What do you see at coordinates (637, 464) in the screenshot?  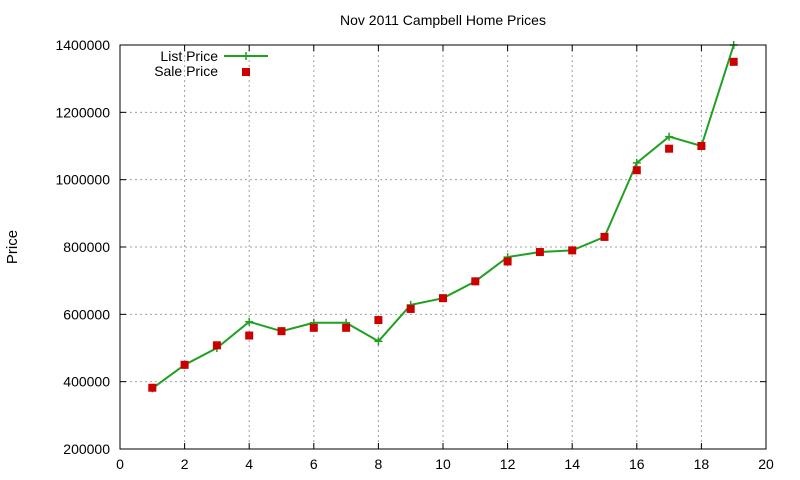 I see `x-tick-label: 16` at bounding box center [637, 464].